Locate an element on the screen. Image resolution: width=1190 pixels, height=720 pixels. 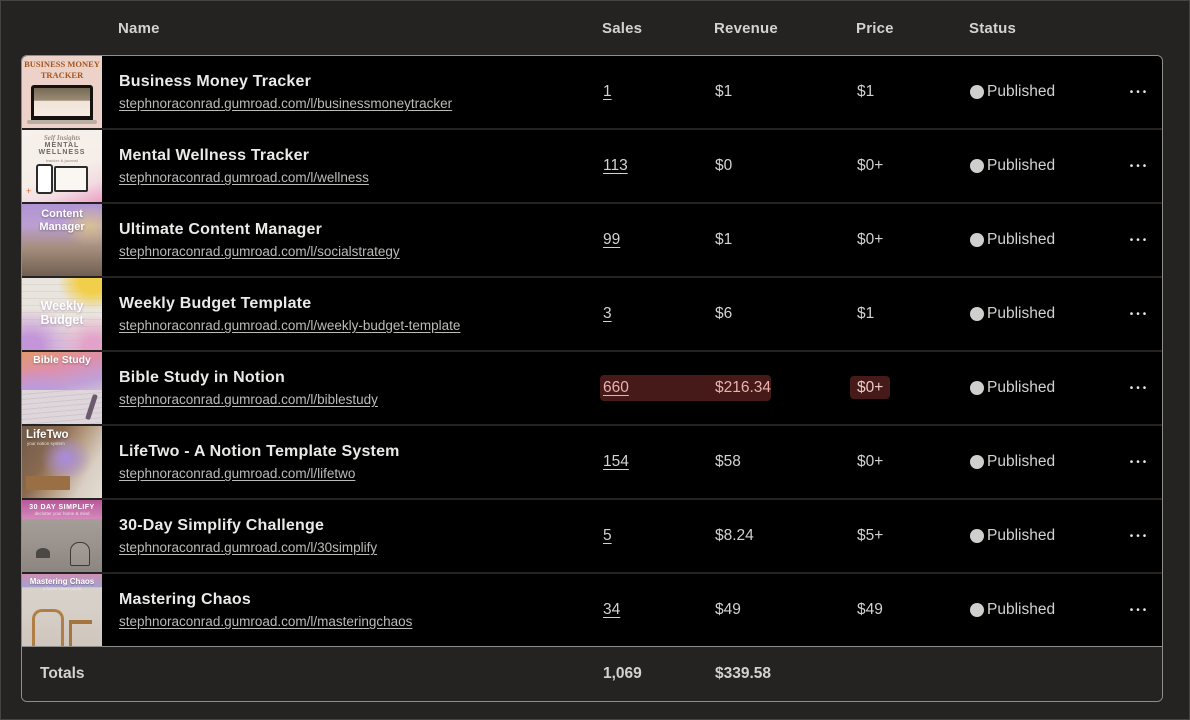
sales-count-link: 660 is located at coordinates (616, 387).